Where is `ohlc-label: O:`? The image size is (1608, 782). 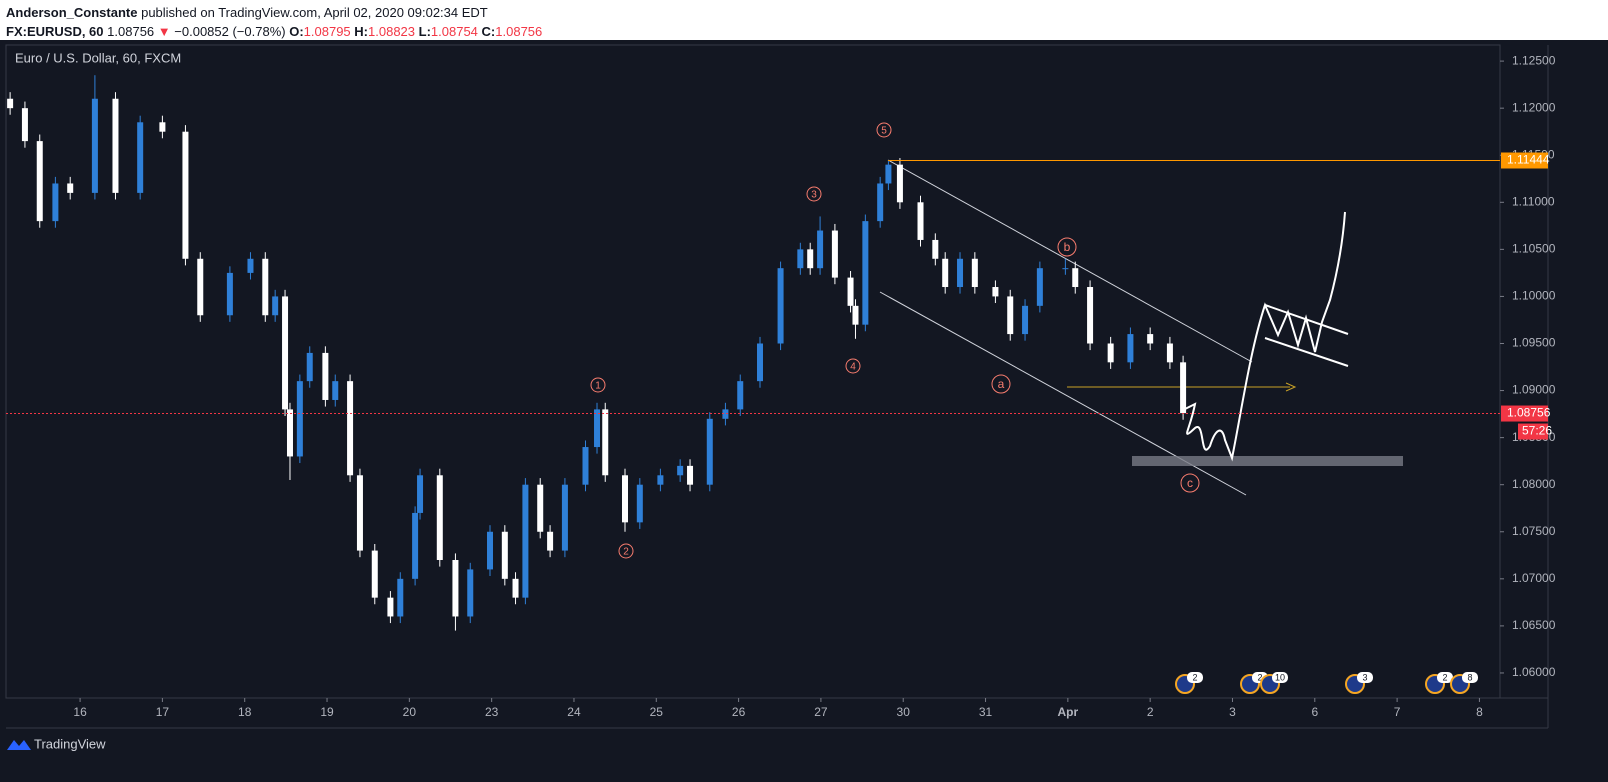
ohlc-label: O: is located at coordinates (296, 31).